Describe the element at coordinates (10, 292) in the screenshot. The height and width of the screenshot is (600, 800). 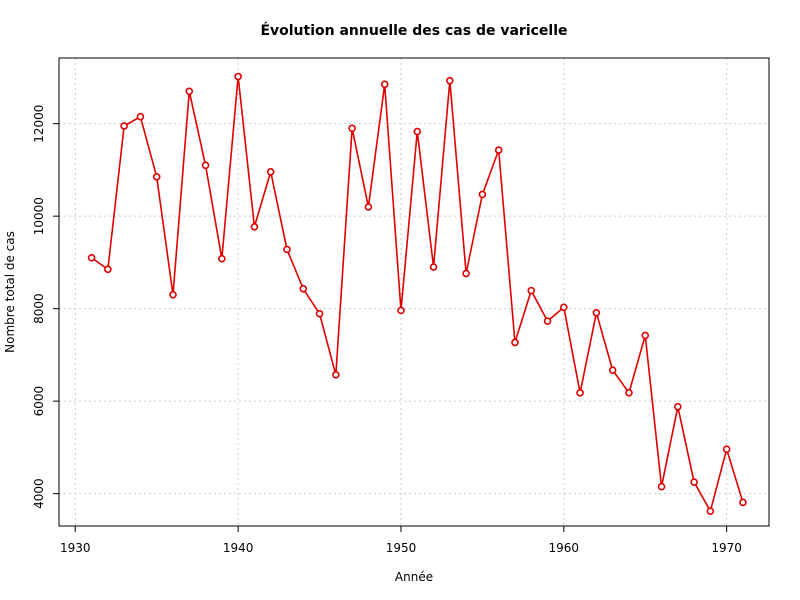
I see `y-axis-label: Nombre total de cas` at that location.